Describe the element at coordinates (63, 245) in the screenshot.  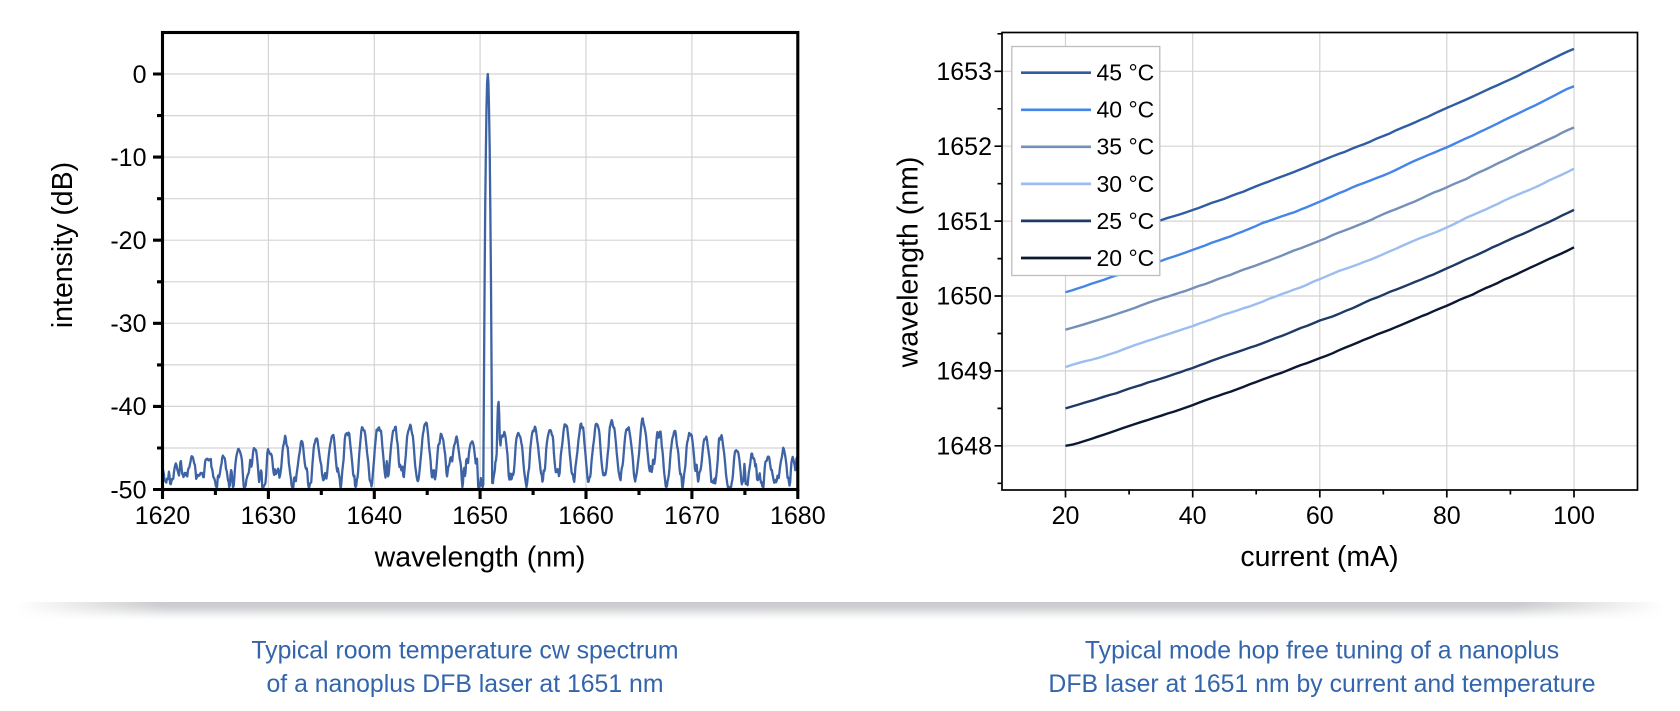
I see `svg-text: intensity (dB)` at that location.